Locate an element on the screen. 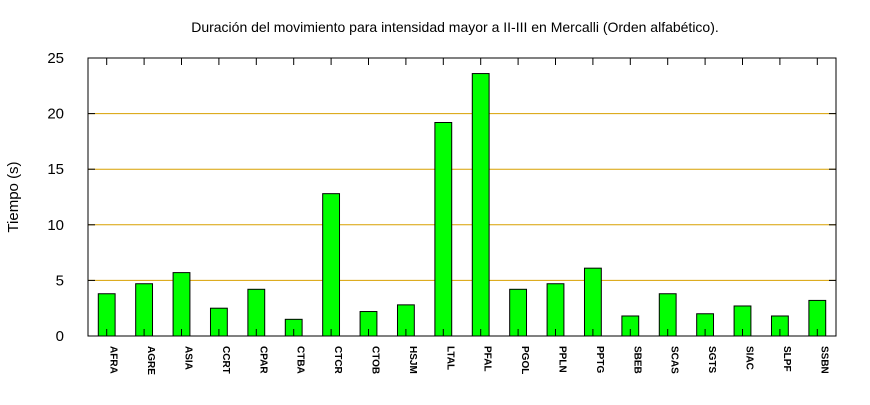  x-tick-label: CTBA is located at coordinates (300, 360).